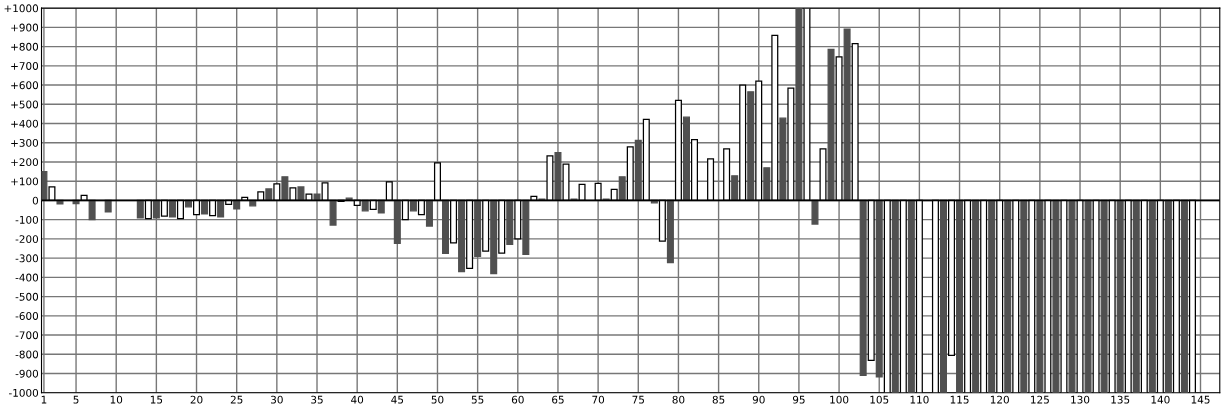 This screenshot has height=407, width=1221. What do you see at coordinates (25, 104) in the screenshot?
I see `y-tick-label: +500` at bounding box center [25, 104].